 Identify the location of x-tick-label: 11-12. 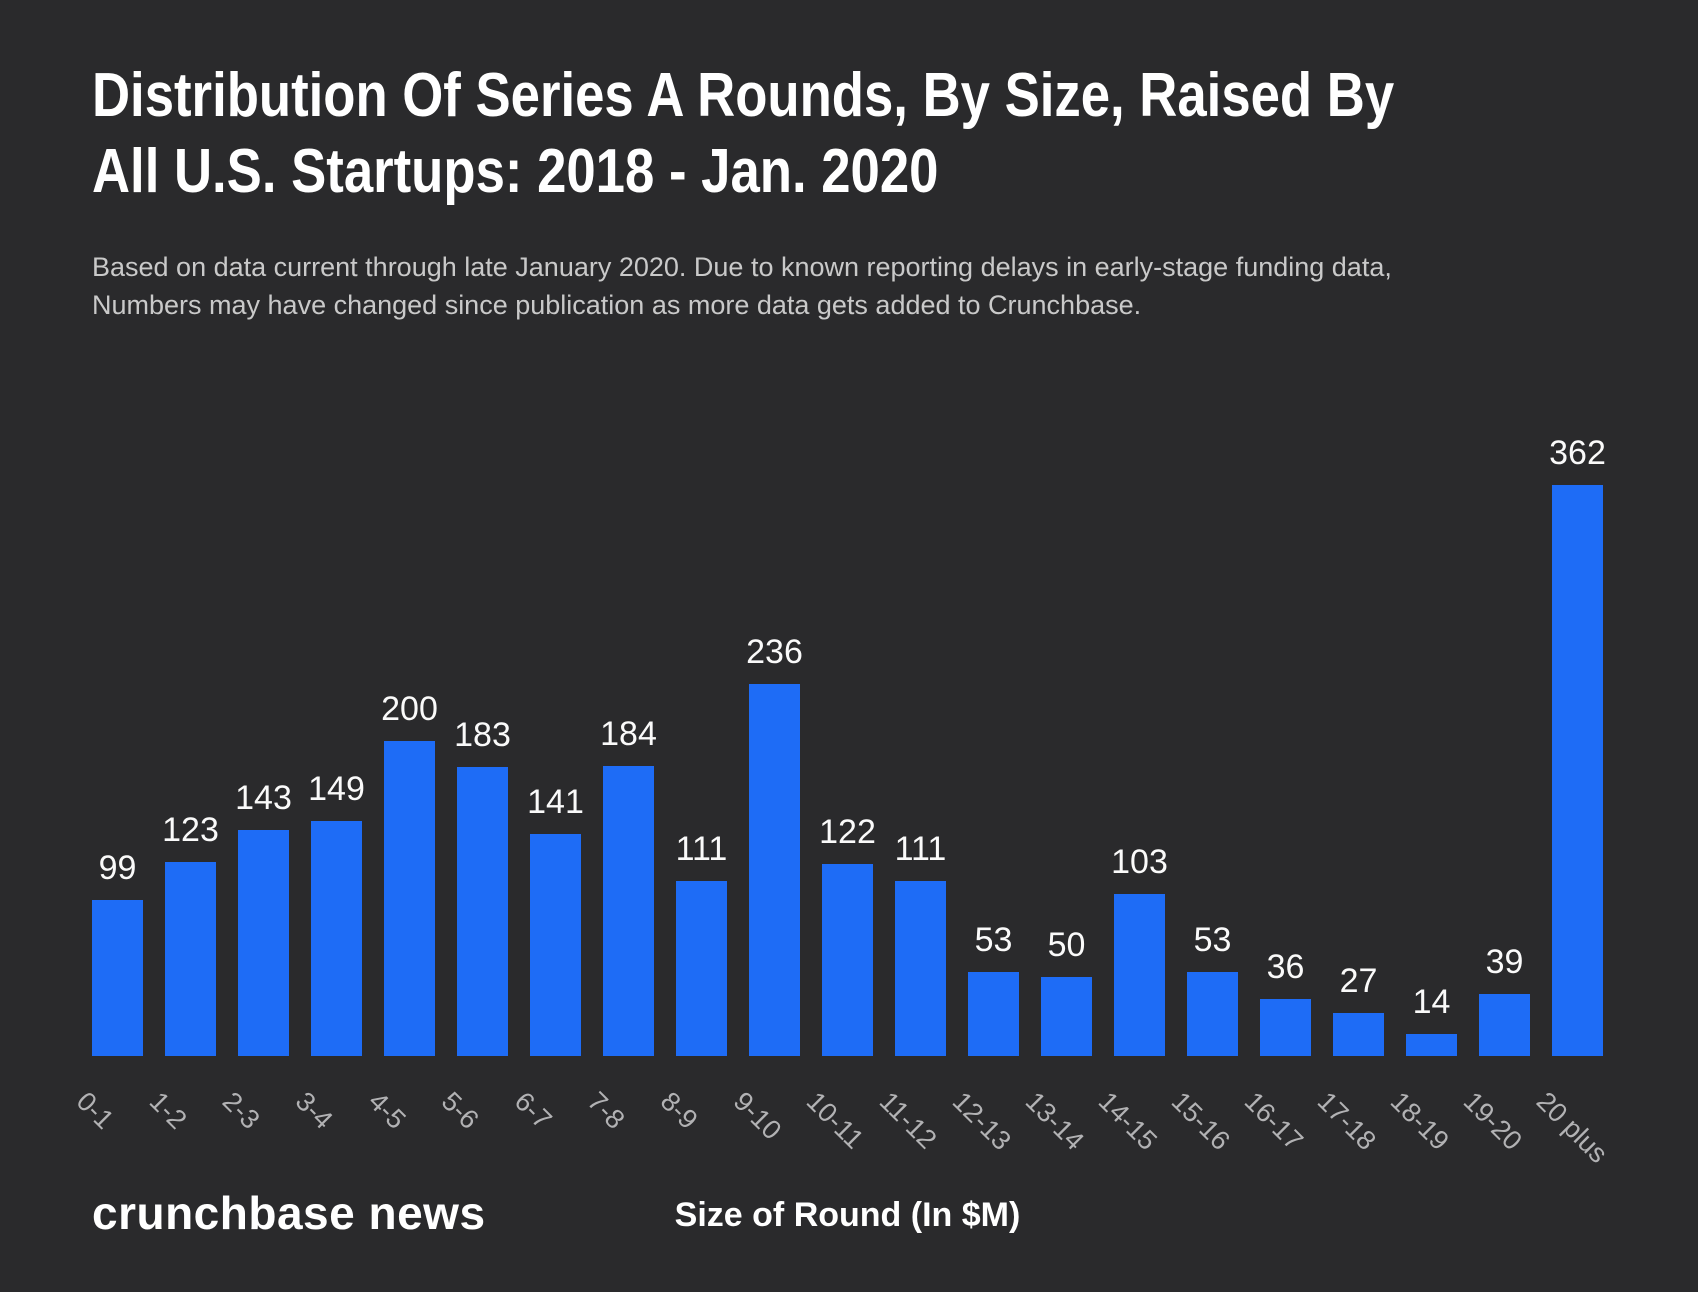
(907, 1120).